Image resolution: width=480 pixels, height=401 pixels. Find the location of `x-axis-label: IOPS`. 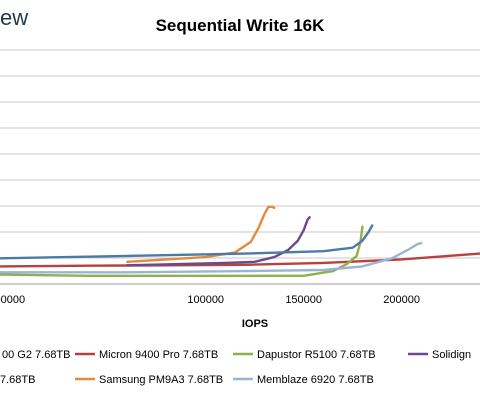

x-axis-label: IOPS is located at coordinates (255, 324).